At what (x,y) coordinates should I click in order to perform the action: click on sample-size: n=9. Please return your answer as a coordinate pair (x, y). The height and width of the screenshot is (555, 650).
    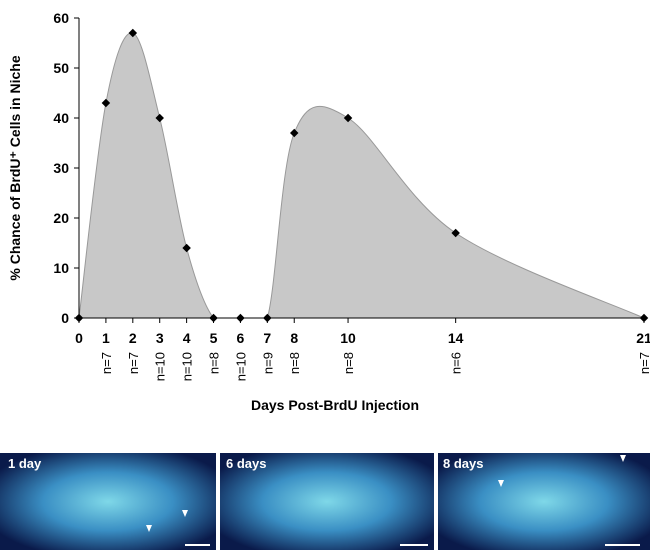
    Looking at the image, I should click on (267, 363).